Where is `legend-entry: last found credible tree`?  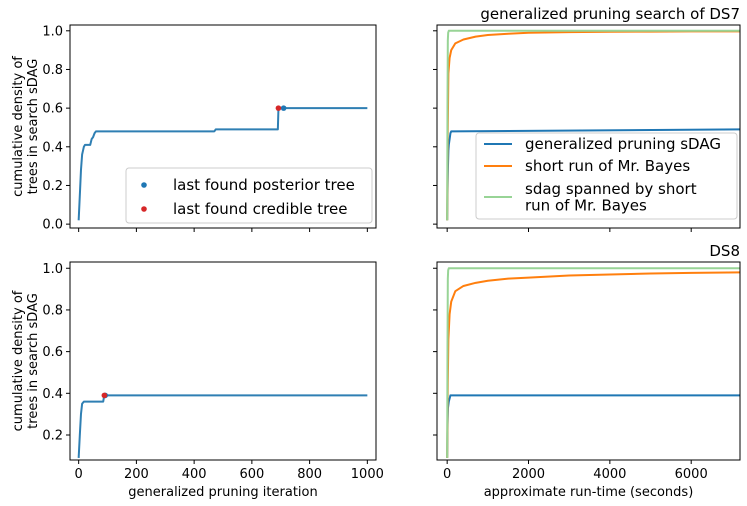
legend-entry: last found credible tree is located at coordinates (260, 209).